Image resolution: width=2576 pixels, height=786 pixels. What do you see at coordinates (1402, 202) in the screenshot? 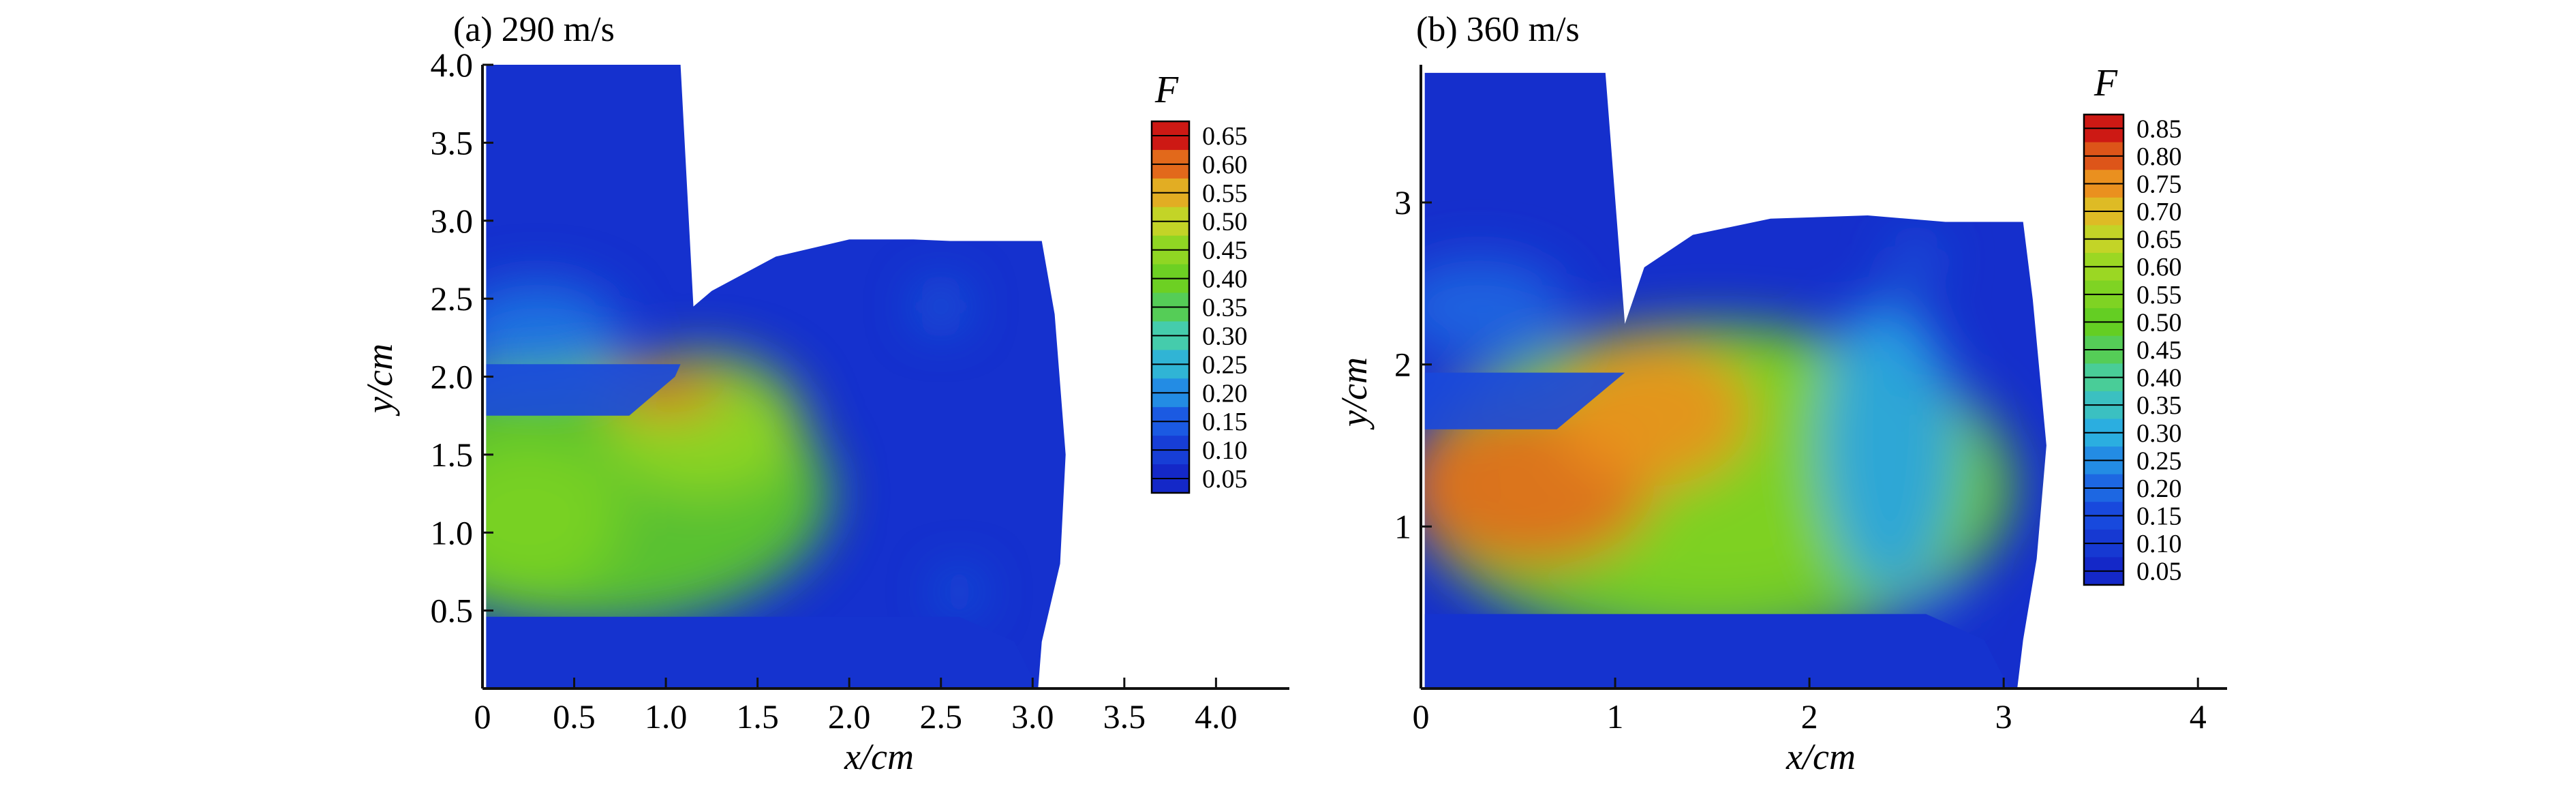
I see `panel-b-y-tick-label: 3` at bounding box center [1402, 202].